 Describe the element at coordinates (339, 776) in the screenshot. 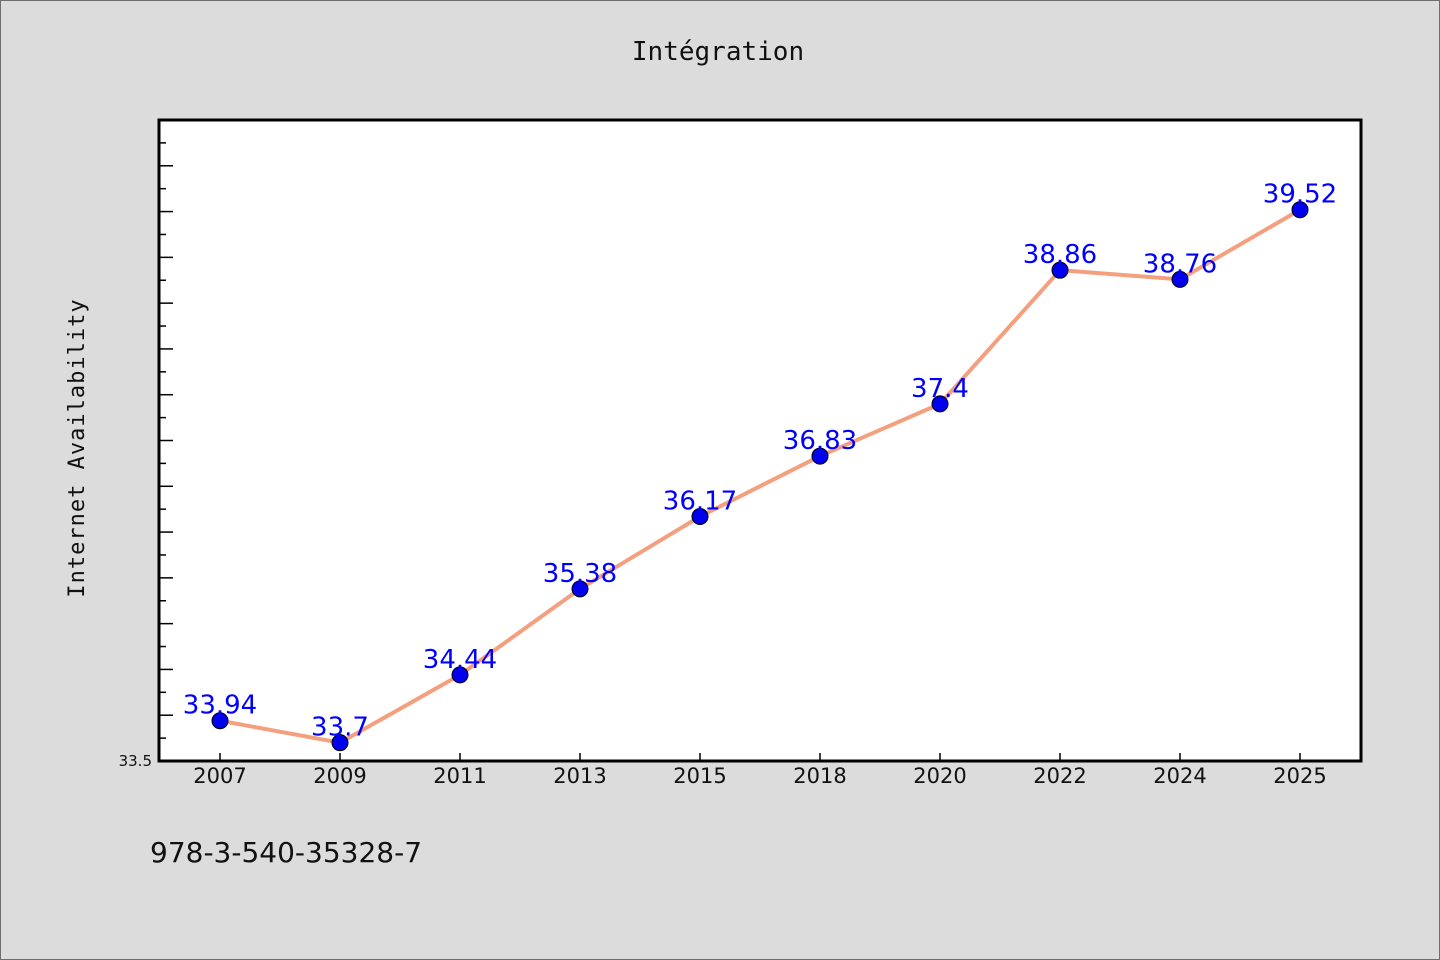

I see `x-tick-label: 2009` at that location.